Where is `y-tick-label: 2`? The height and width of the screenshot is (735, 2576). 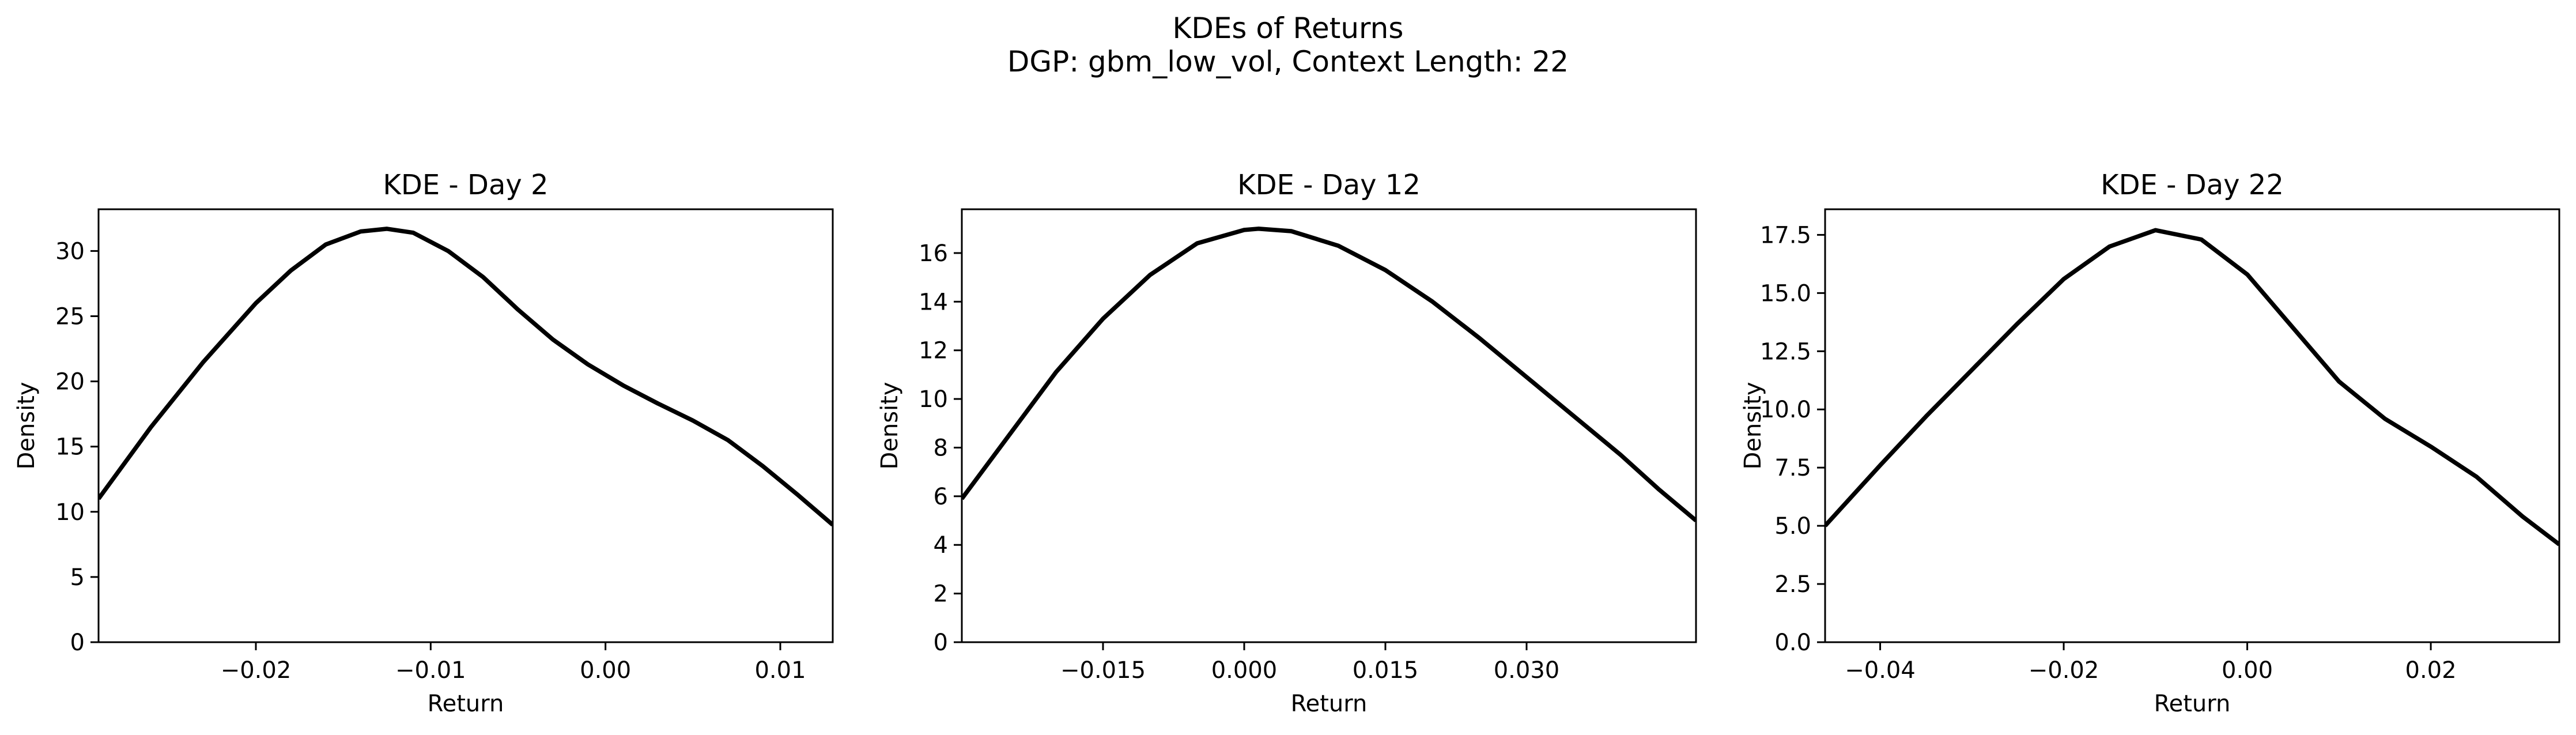 y-tick-label: 2 is located at coordinates (941, 594).